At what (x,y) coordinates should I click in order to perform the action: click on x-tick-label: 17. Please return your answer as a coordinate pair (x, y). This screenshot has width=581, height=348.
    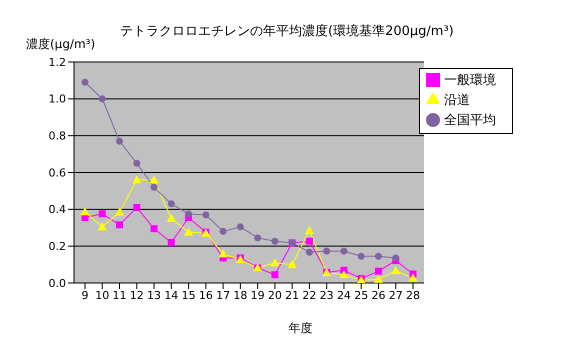
    Looking at the image, I should click on (223, 295).